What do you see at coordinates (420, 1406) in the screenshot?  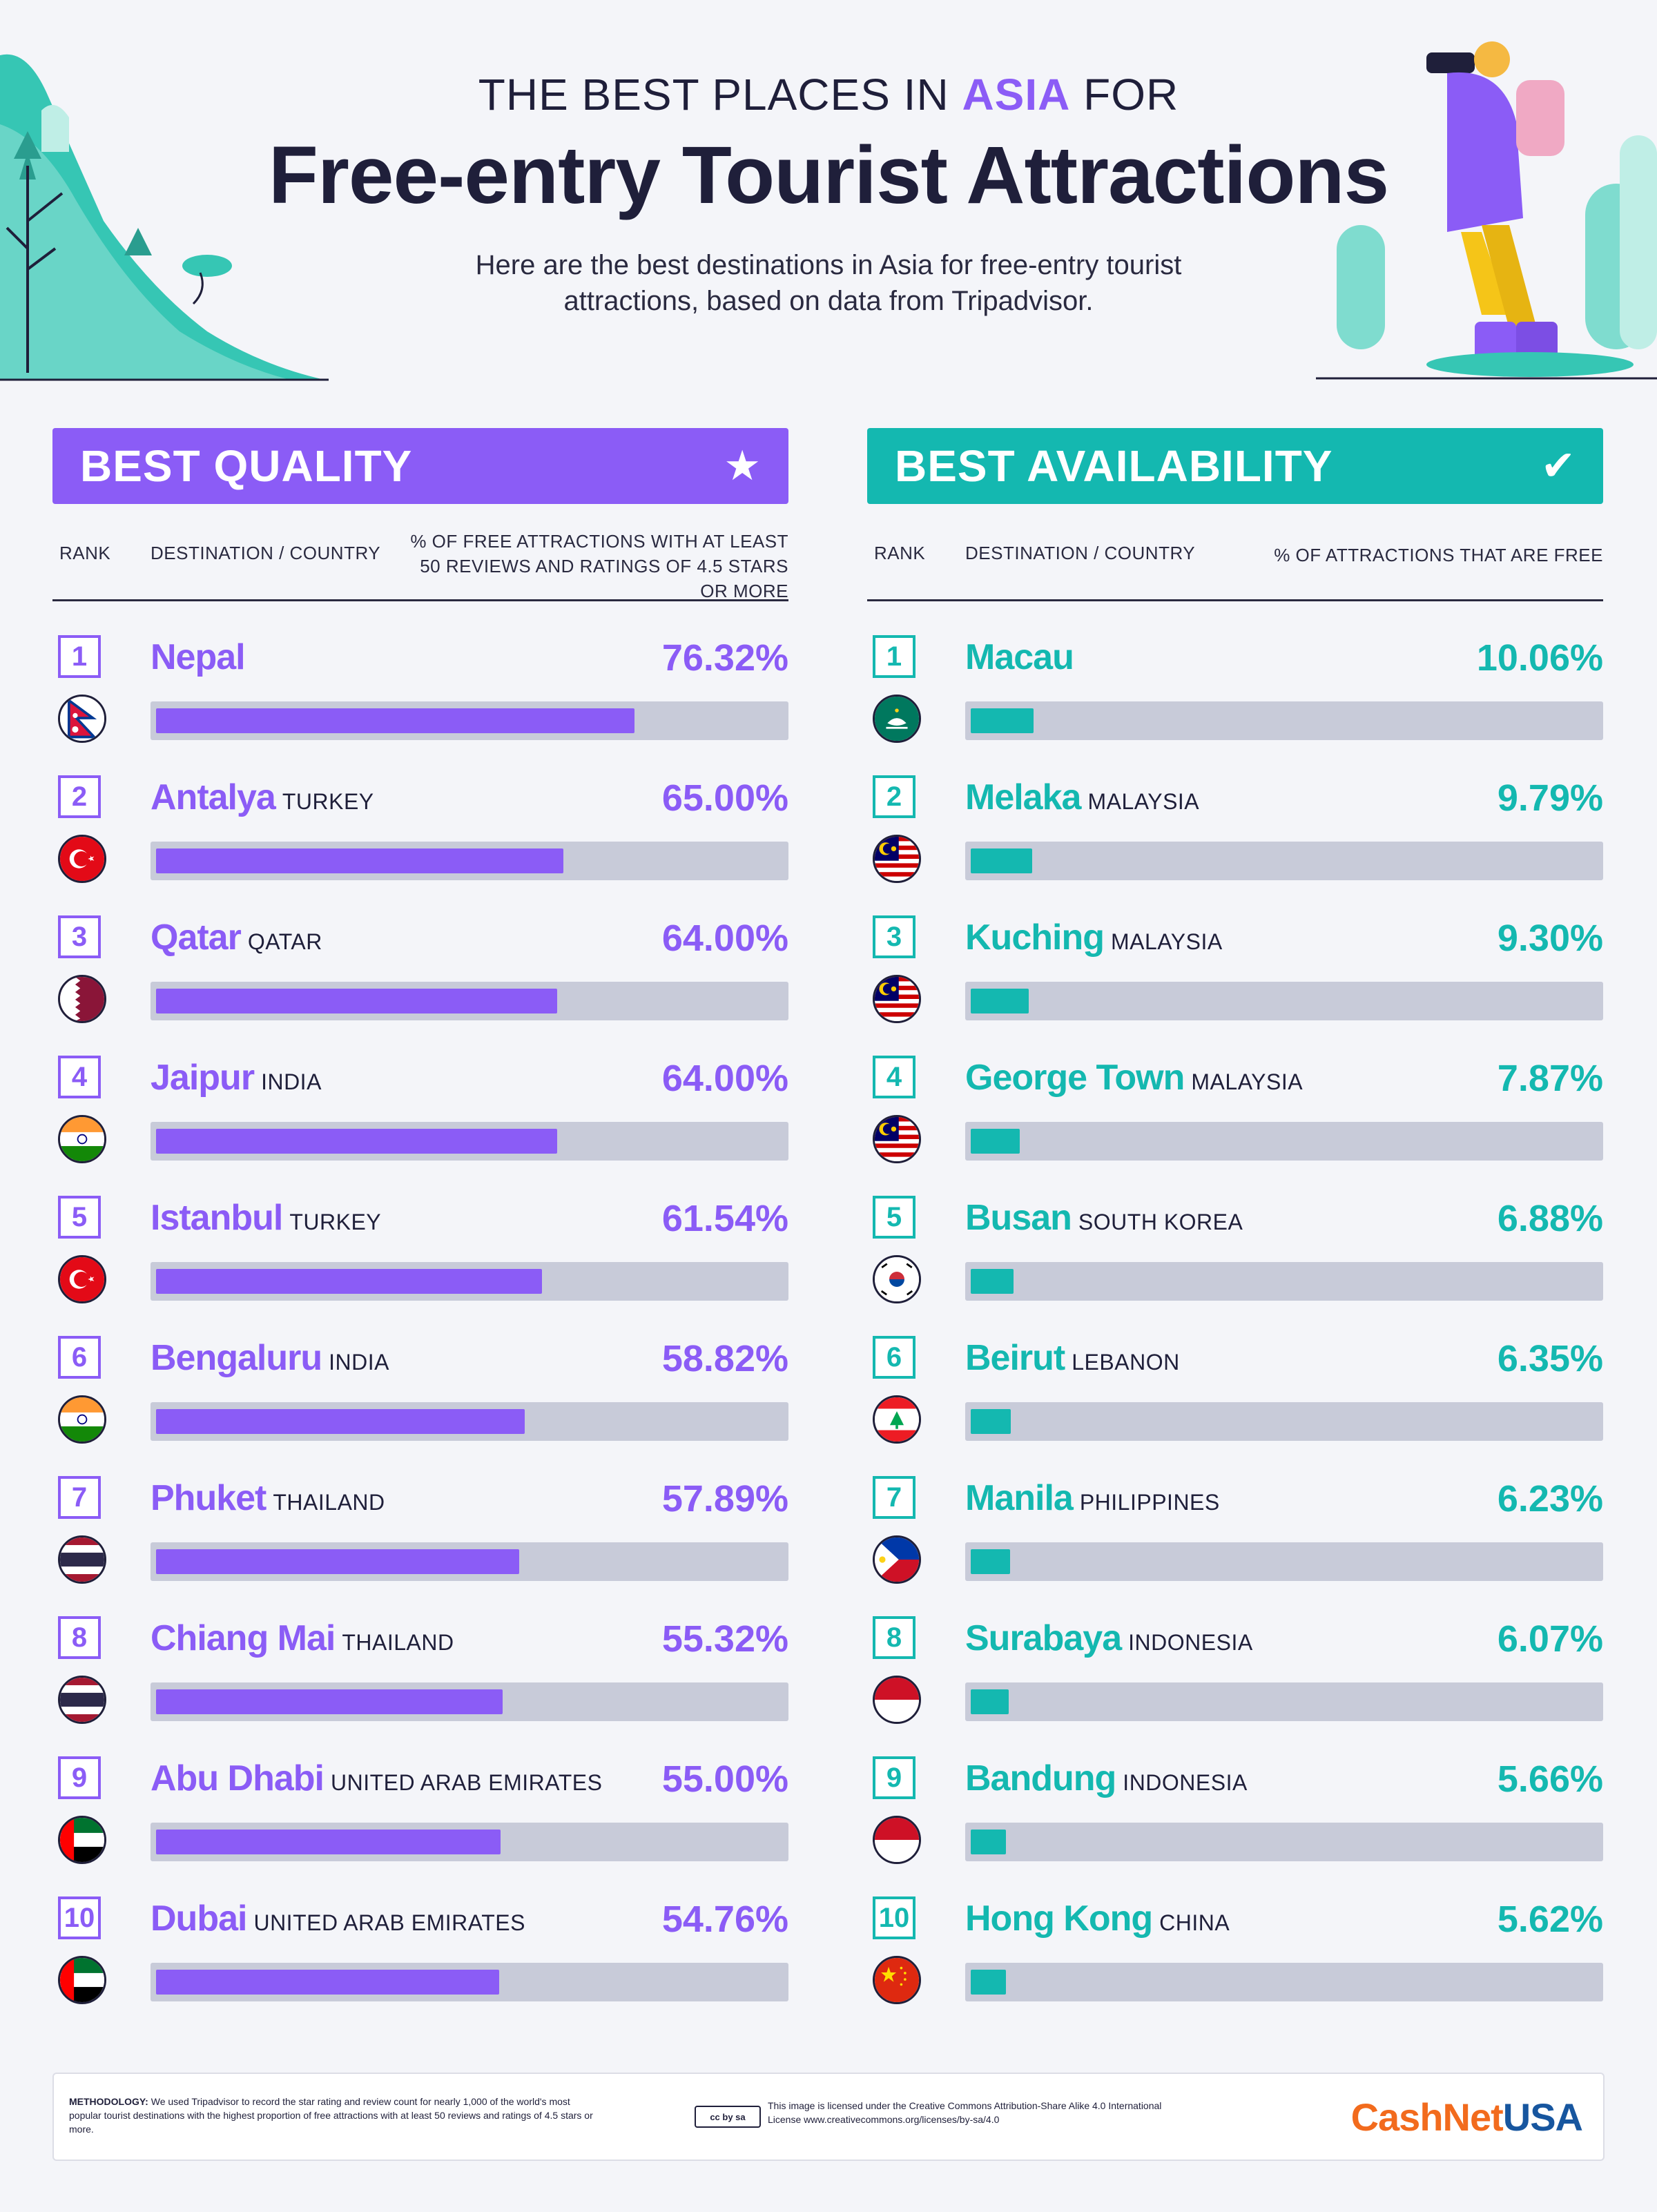 I see `bar-row: 6 Bengaluru INDIA 58.82%` at bounding box center [420, 1406].